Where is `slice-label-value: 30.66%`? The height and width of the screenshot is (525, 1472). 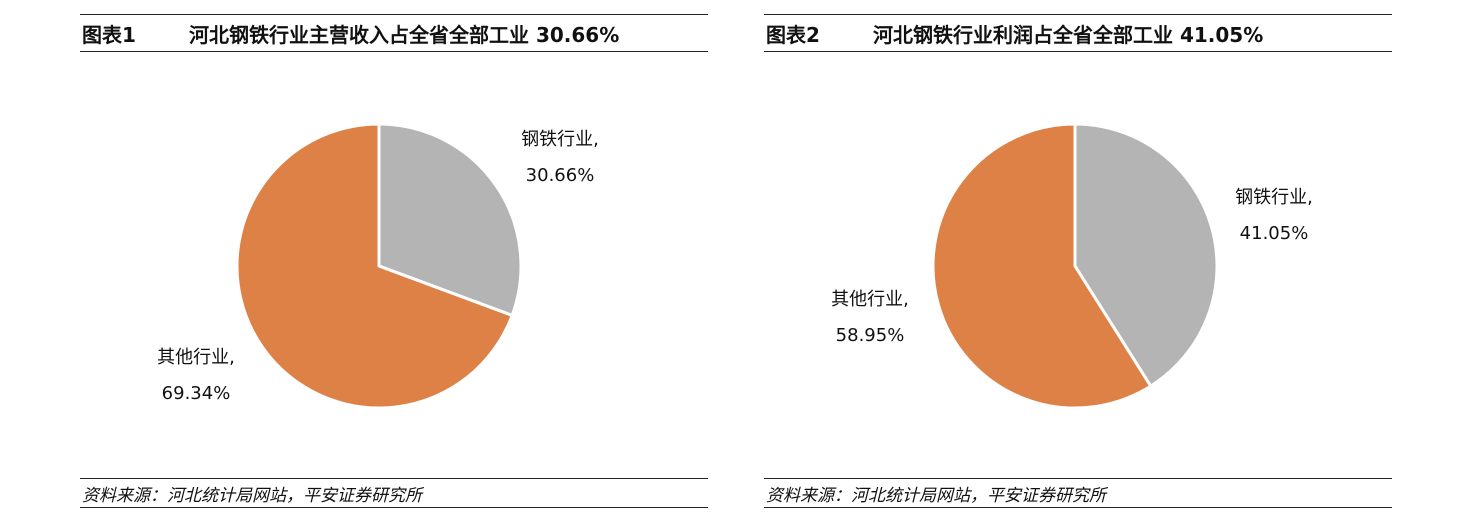
slice-label-value: 30.66% is located at coordinates (560, 175).